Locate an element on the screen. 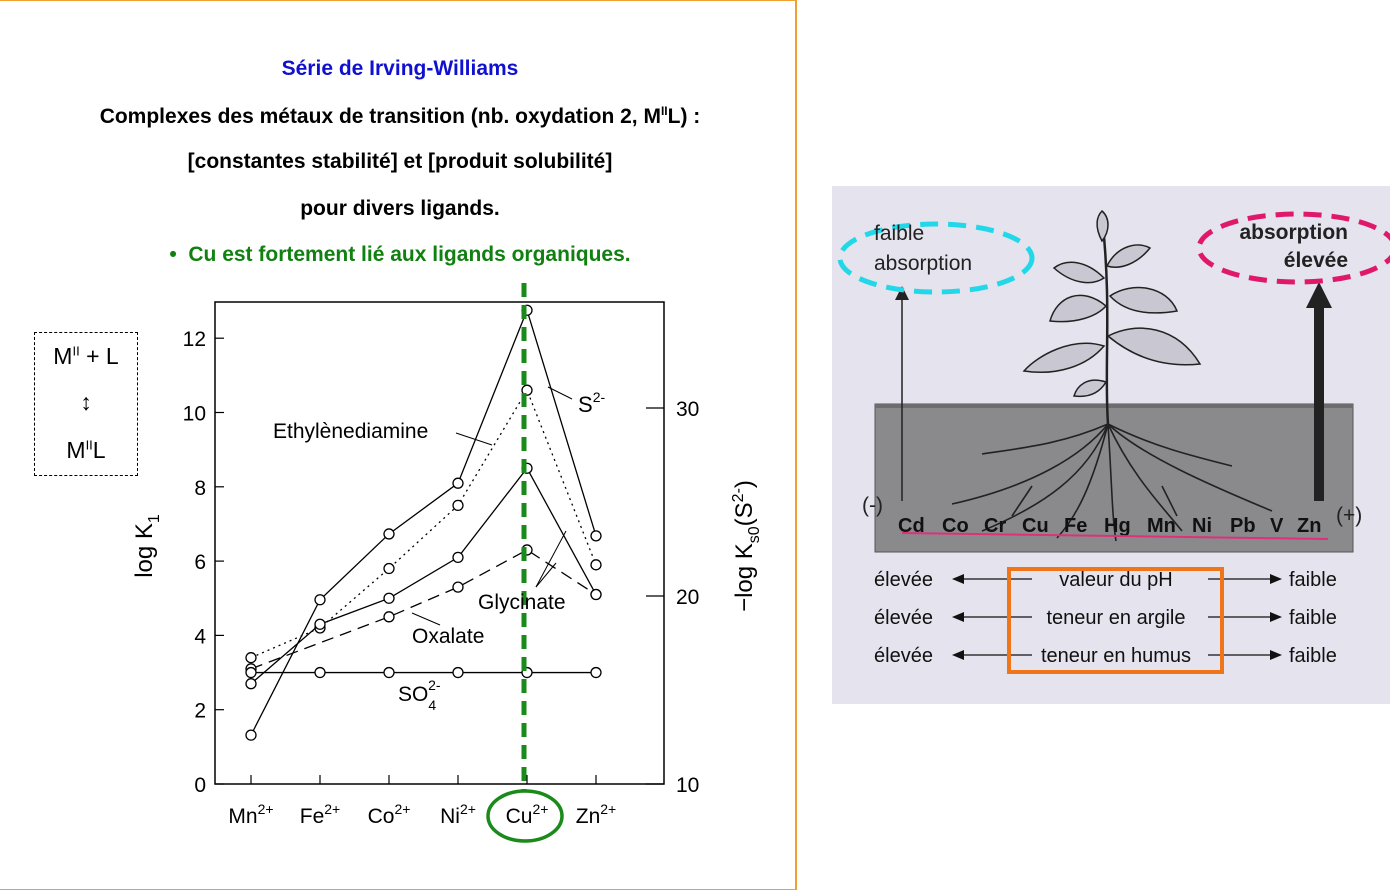 The height and width of the screenshot is (892, 1390). y-left-tick-label: 2 is located at coordinates (200, 711).